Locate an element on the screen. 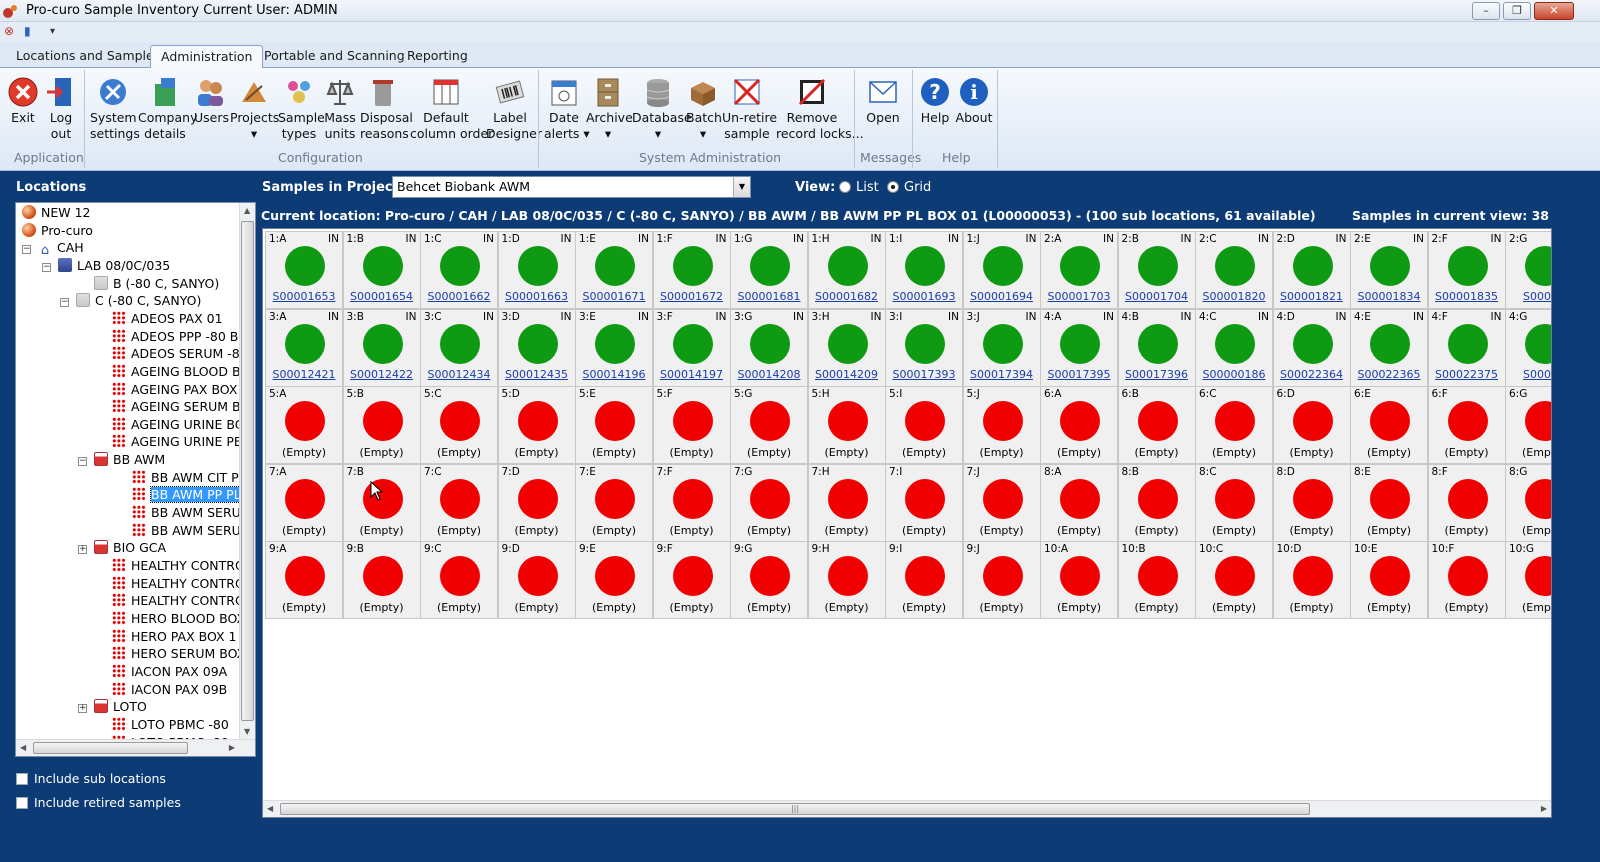 This screenshot has width=1600, height=862. sample-cell: 6:E (Empty) is located at coordinates (1389, 425).